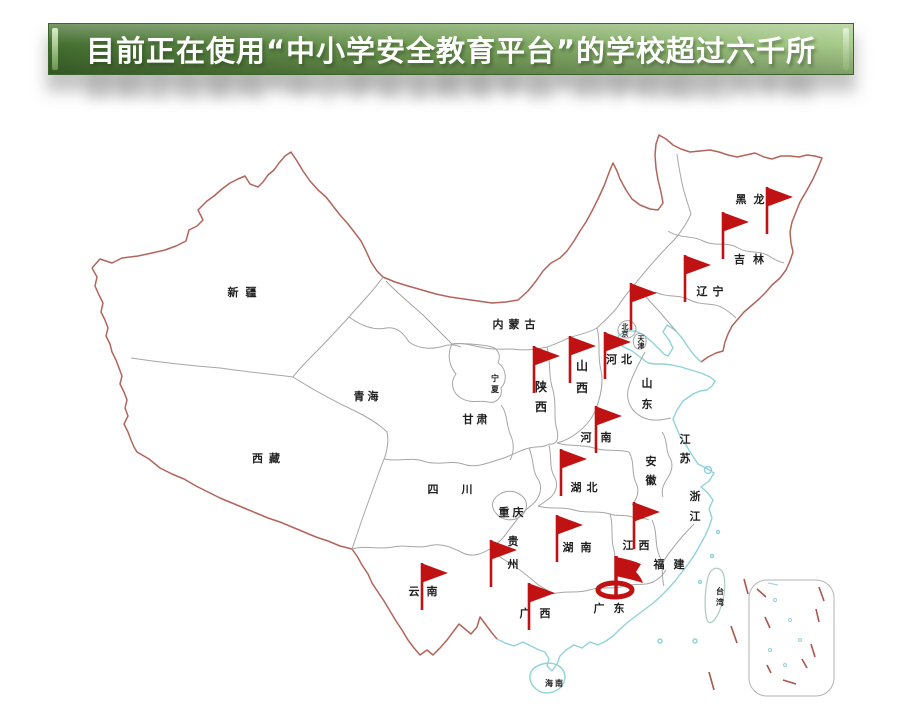  What do you see at coordinates (511, 512) in the screenshot?
I see `province-label-重庆: 重庆` at bounding box center [511, 512].